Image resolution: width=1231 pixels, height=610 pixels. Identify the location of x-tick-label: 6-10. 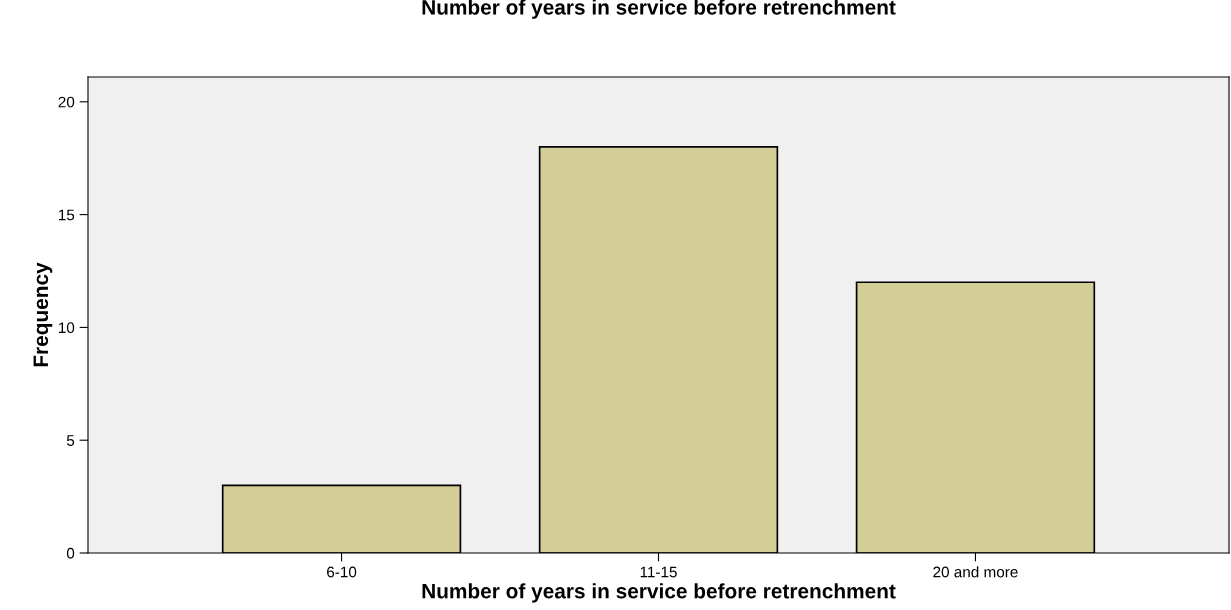
(342, 572).